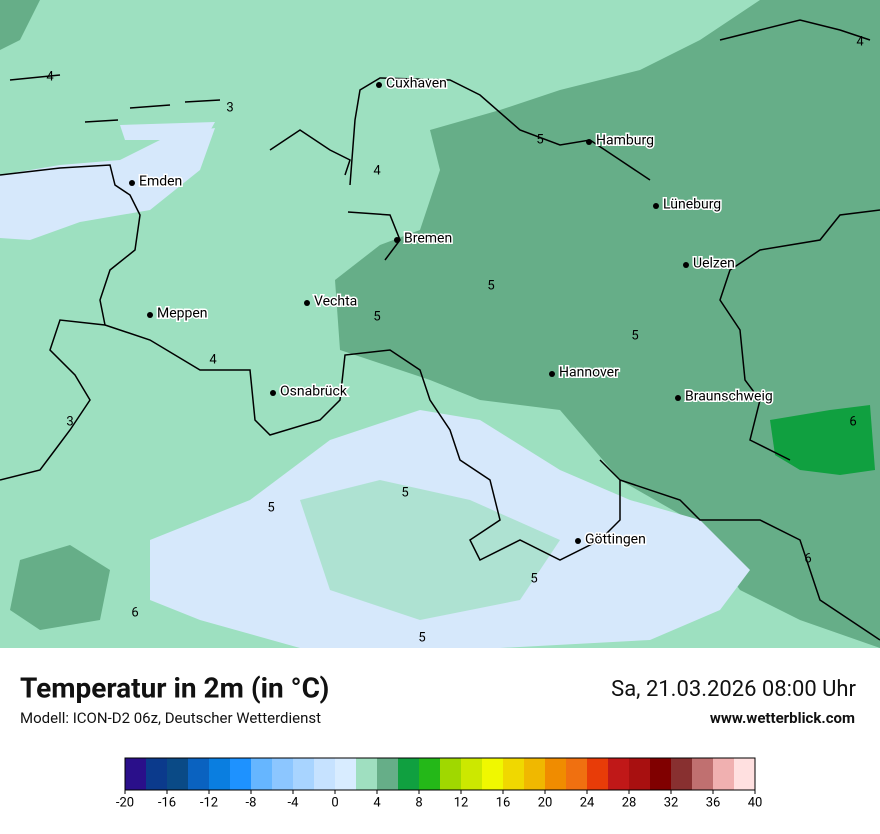 This screenshot has height=834, width=880. What do you see at coordinates (335, 302) in the screenshot?
I see `city-label: Vechta` at bounding box center [335, 302].